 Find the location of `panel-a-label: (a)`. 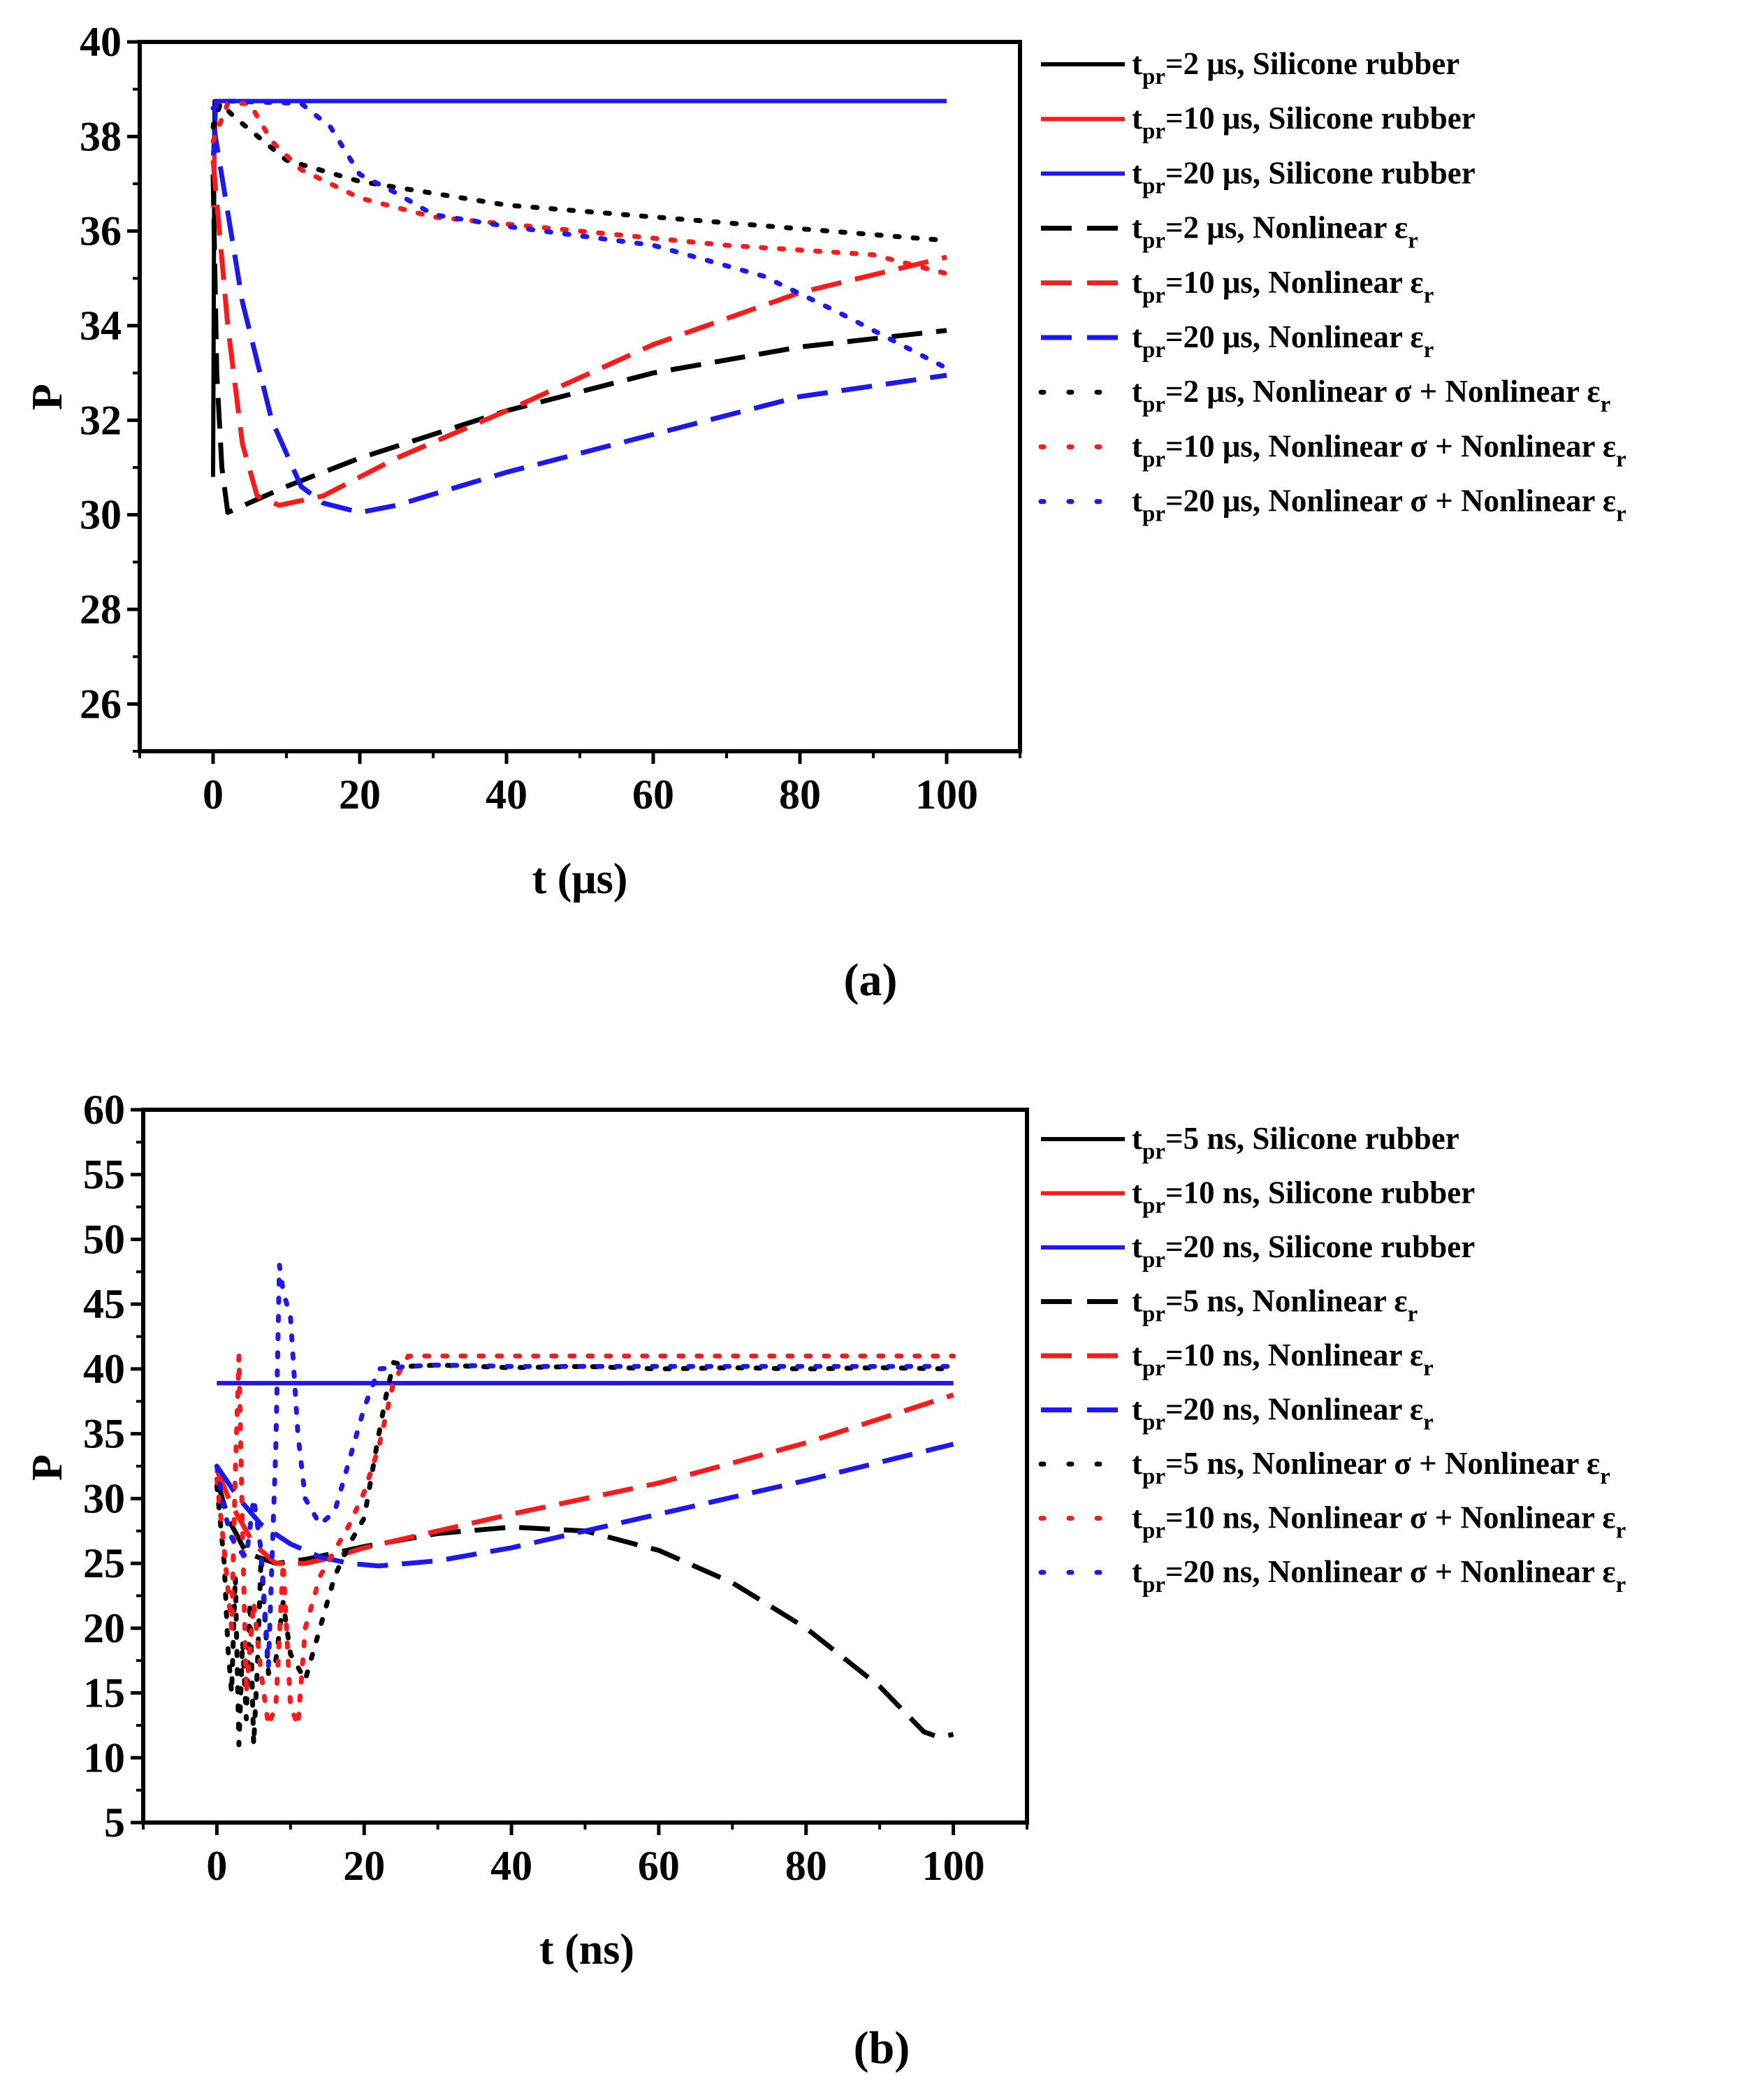

panel-a-label: (a) is located at coordinates (871, 980).